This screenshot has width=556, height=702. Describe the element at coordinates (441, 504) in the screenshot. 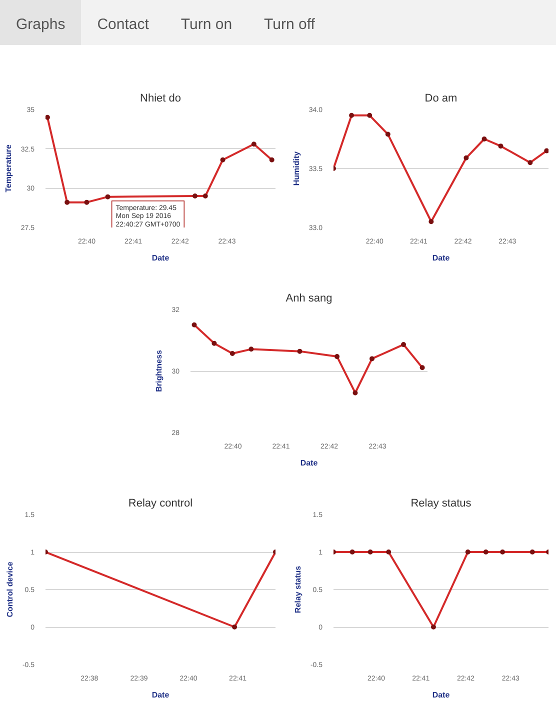

I see `chart-title: Relay status` at that location.